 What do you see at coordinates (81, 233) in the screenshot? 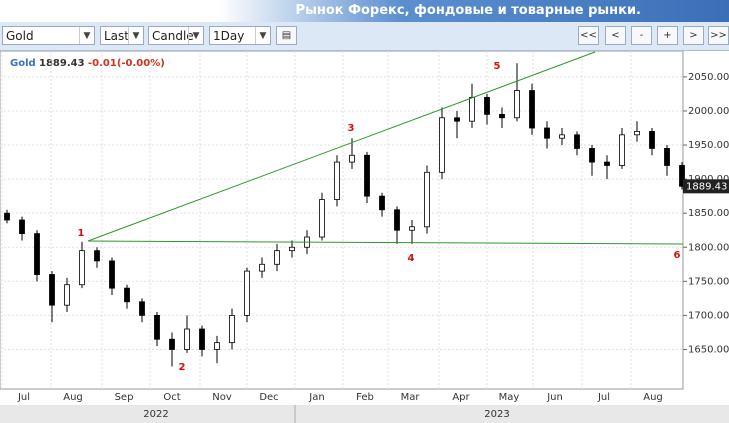
I see `wave-label: 1` at bounding box center [81, 233].